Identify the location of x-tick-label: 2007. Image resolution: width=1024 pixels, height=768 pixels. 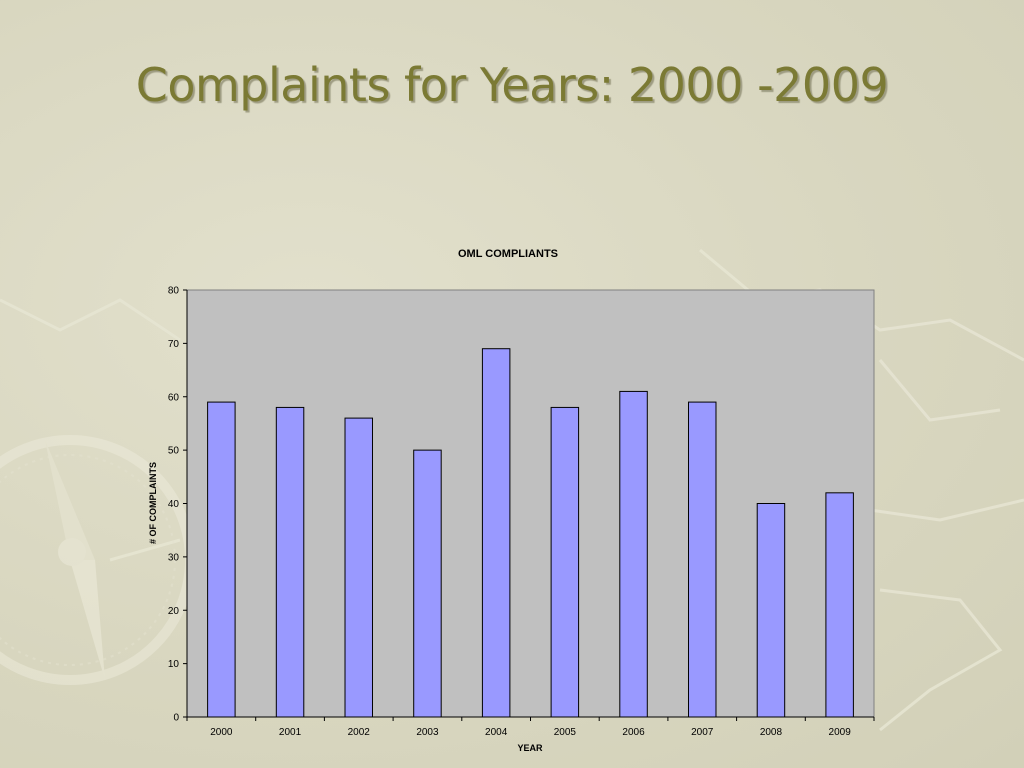
(702, 732).